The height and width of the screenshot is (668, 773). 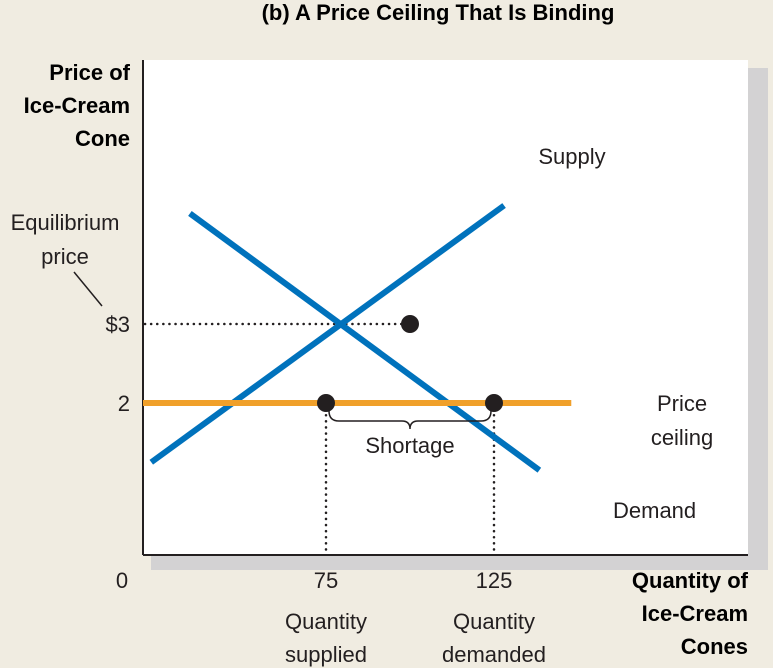 What do you see at coordinates (326, 580) in the screenshot?
I see `x-tick-label: 75` at bounding box center [326, 580].